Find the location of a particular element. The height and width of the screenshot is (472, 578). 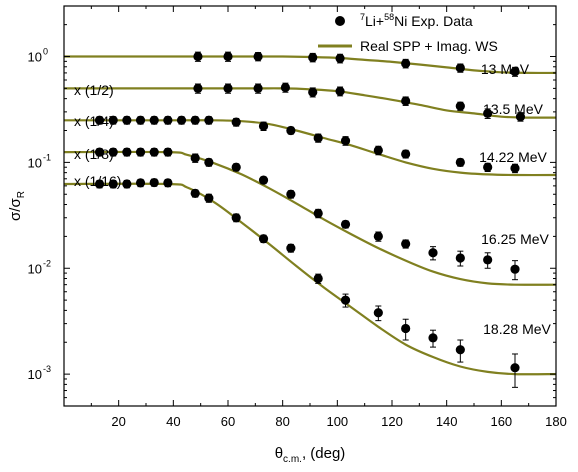

x-axis-label: θc.m., (deg) is located at coordinates (310, 455).